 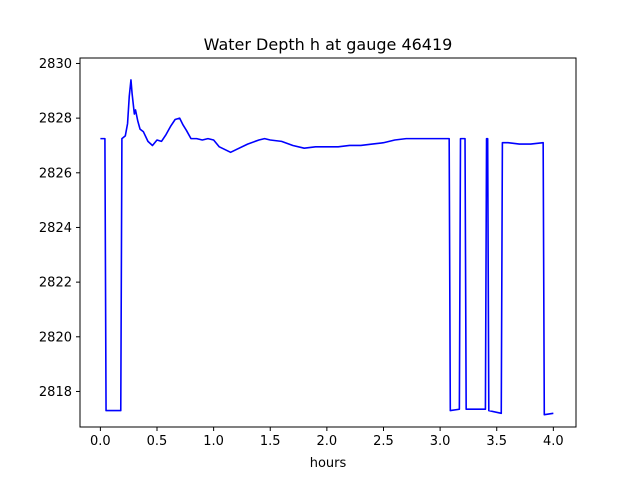 I want to click on x-tick-label: 3.5, so click(x=496, y=441).